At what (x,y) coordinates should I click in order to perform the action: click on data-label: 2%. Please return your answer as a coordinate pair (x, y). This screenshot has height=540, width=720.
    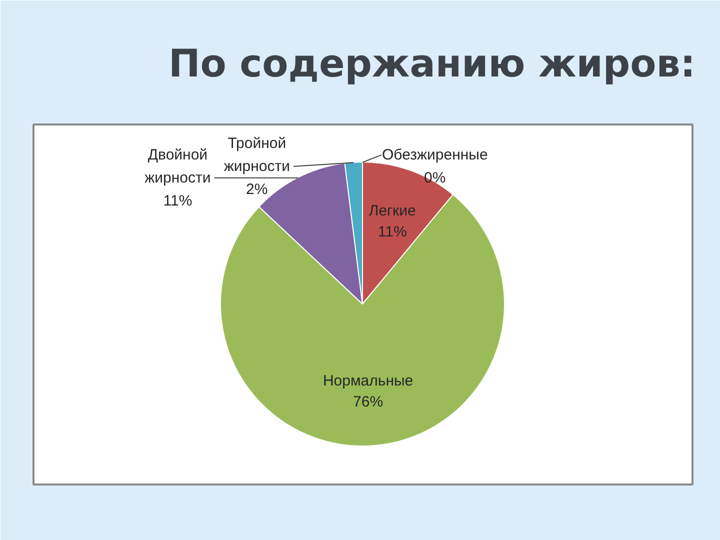
    Looking at the image, I should click on (257, 189).